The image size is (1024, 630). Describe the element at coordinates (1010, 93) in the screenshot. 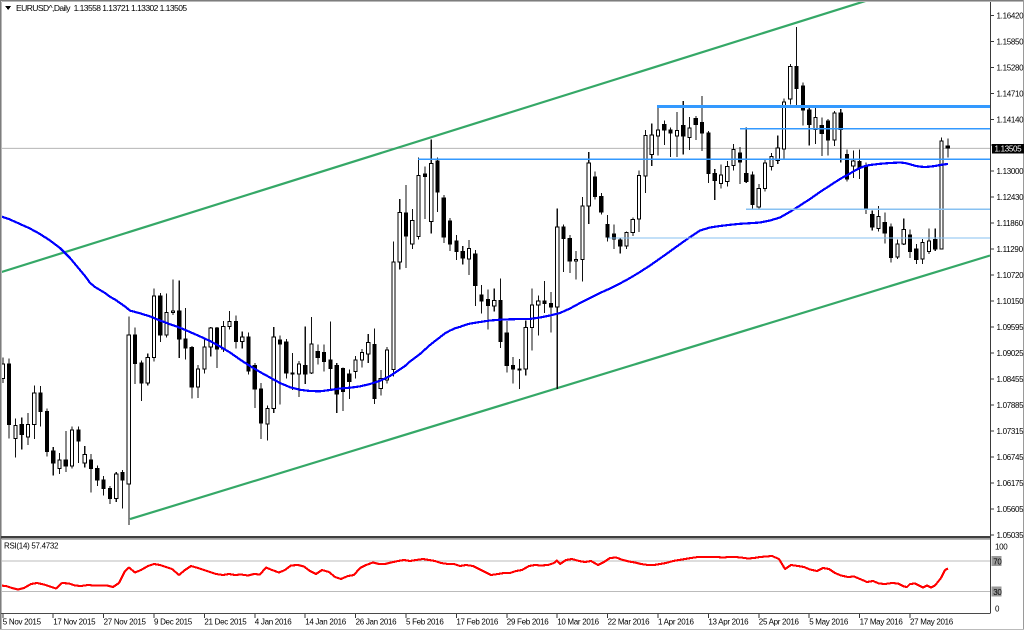

I see `svg-text: 1.14710` at that location.